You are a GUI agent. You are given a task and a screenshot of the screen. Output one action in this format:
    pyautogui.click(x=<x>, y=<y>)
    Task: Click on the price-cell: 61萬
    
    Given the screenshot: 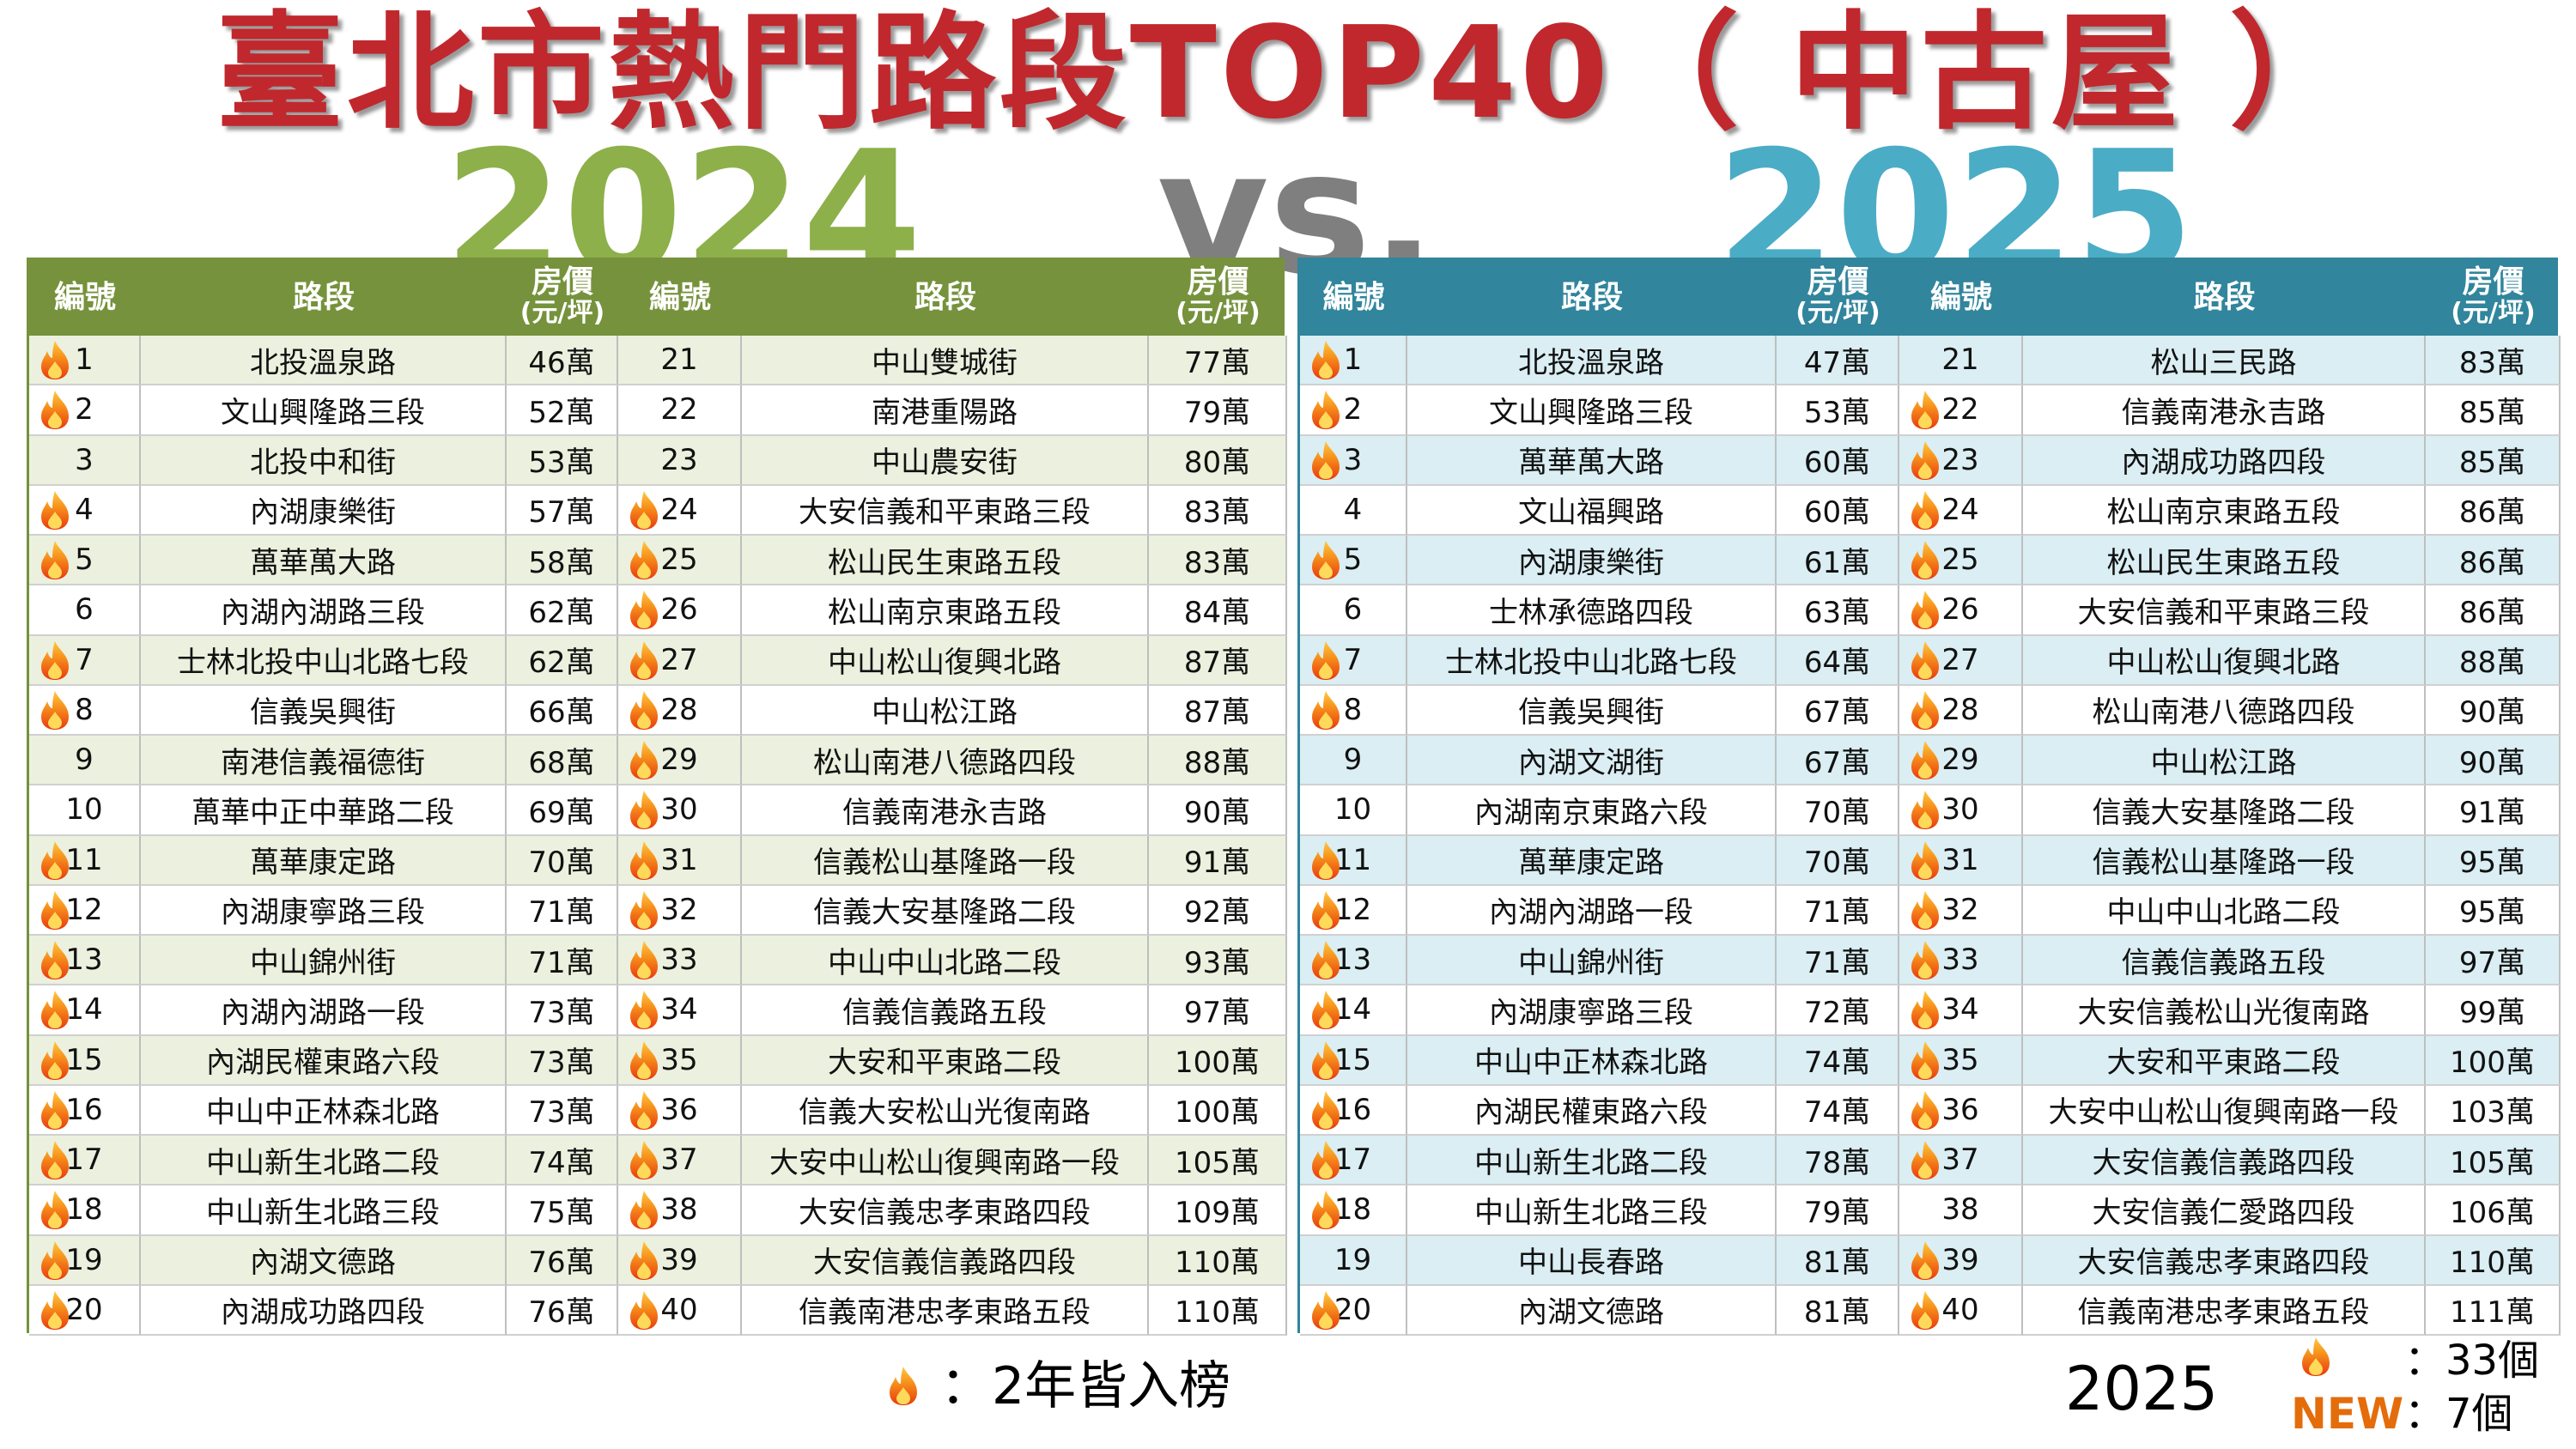 What is the action you would take?
    pyautogui.click(x=1838, y=561)
    